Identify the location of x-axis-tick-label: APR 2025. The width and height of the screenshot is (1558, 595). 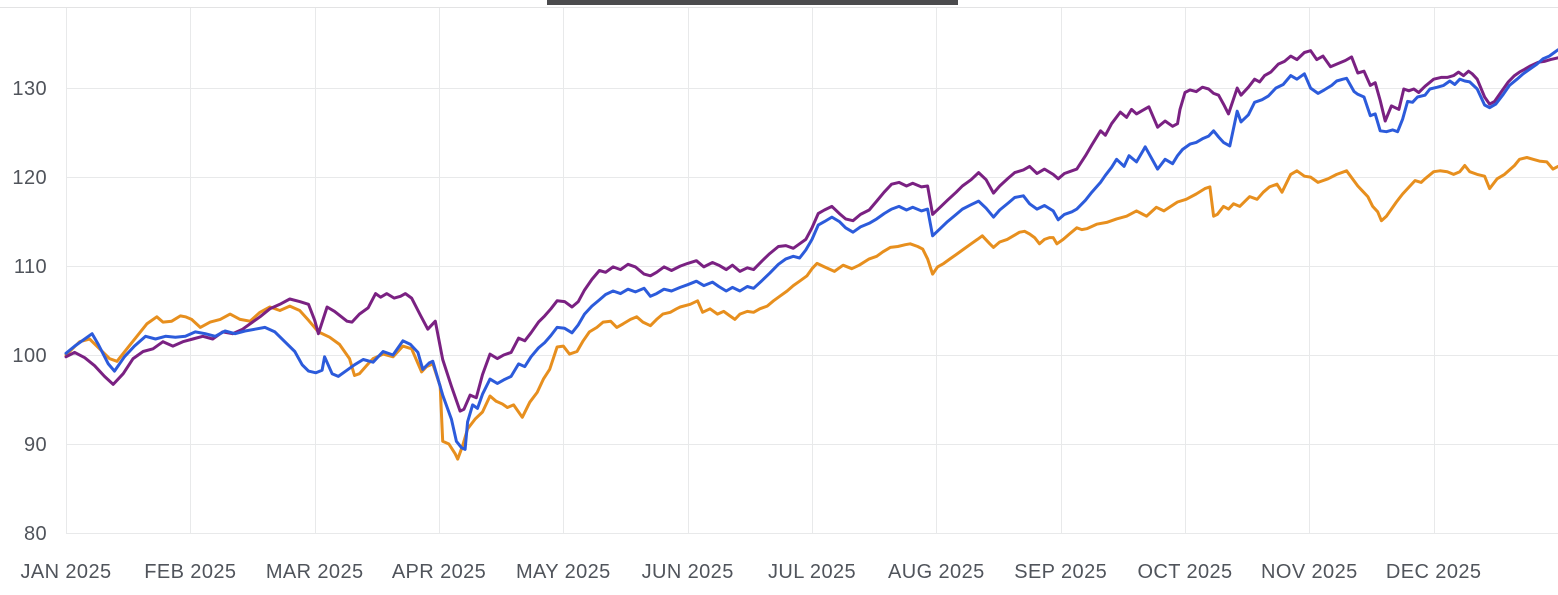
(439, 572).